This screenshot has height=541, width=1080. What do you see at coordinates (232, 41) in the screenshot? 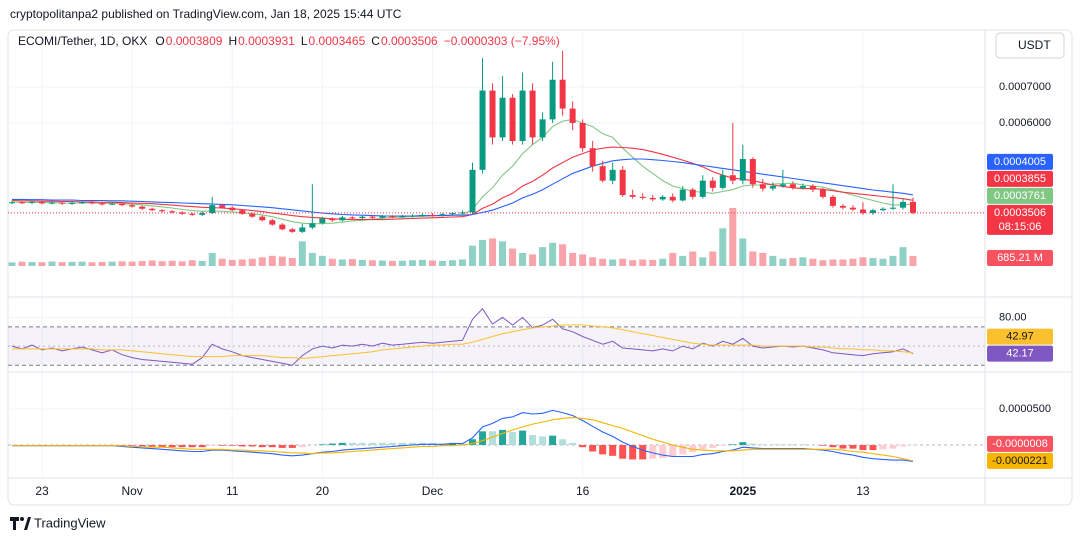
I see `legend-text: H` at bounding box center [232, 41].